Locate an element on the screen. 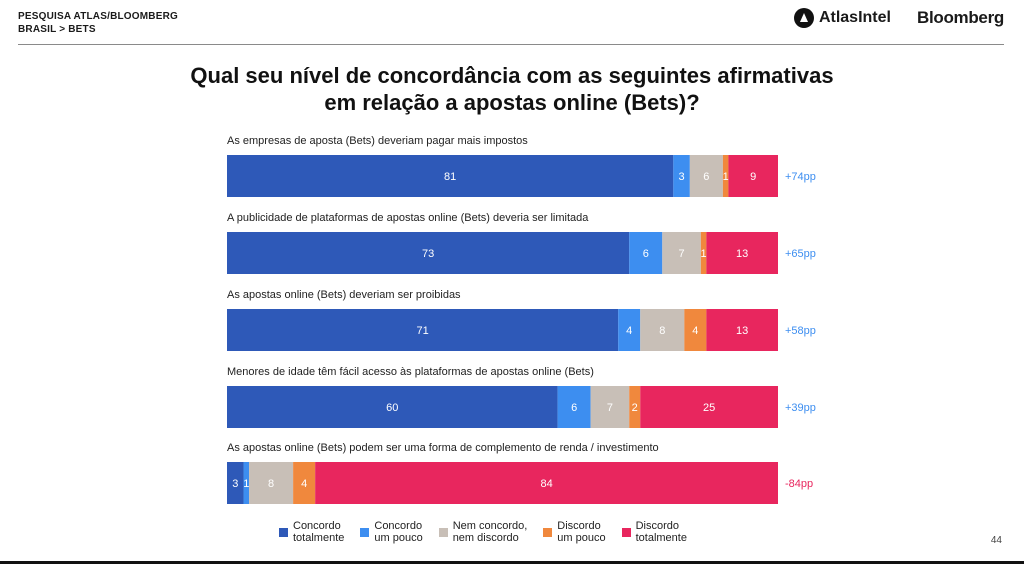  survey-label: PESQUISA ATLAS/BLOOMBERG is located at coordinates (98, 16).